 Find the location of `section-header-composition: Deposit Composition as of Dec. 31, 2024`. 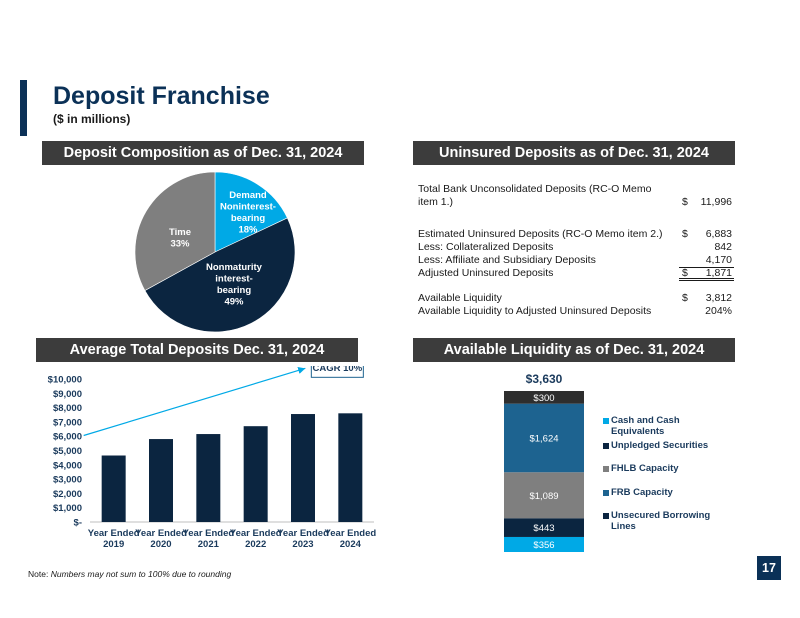

section-header-composition: Deposit Composition as of Dec. 31, 2024 is located at coordinates (203, 153).